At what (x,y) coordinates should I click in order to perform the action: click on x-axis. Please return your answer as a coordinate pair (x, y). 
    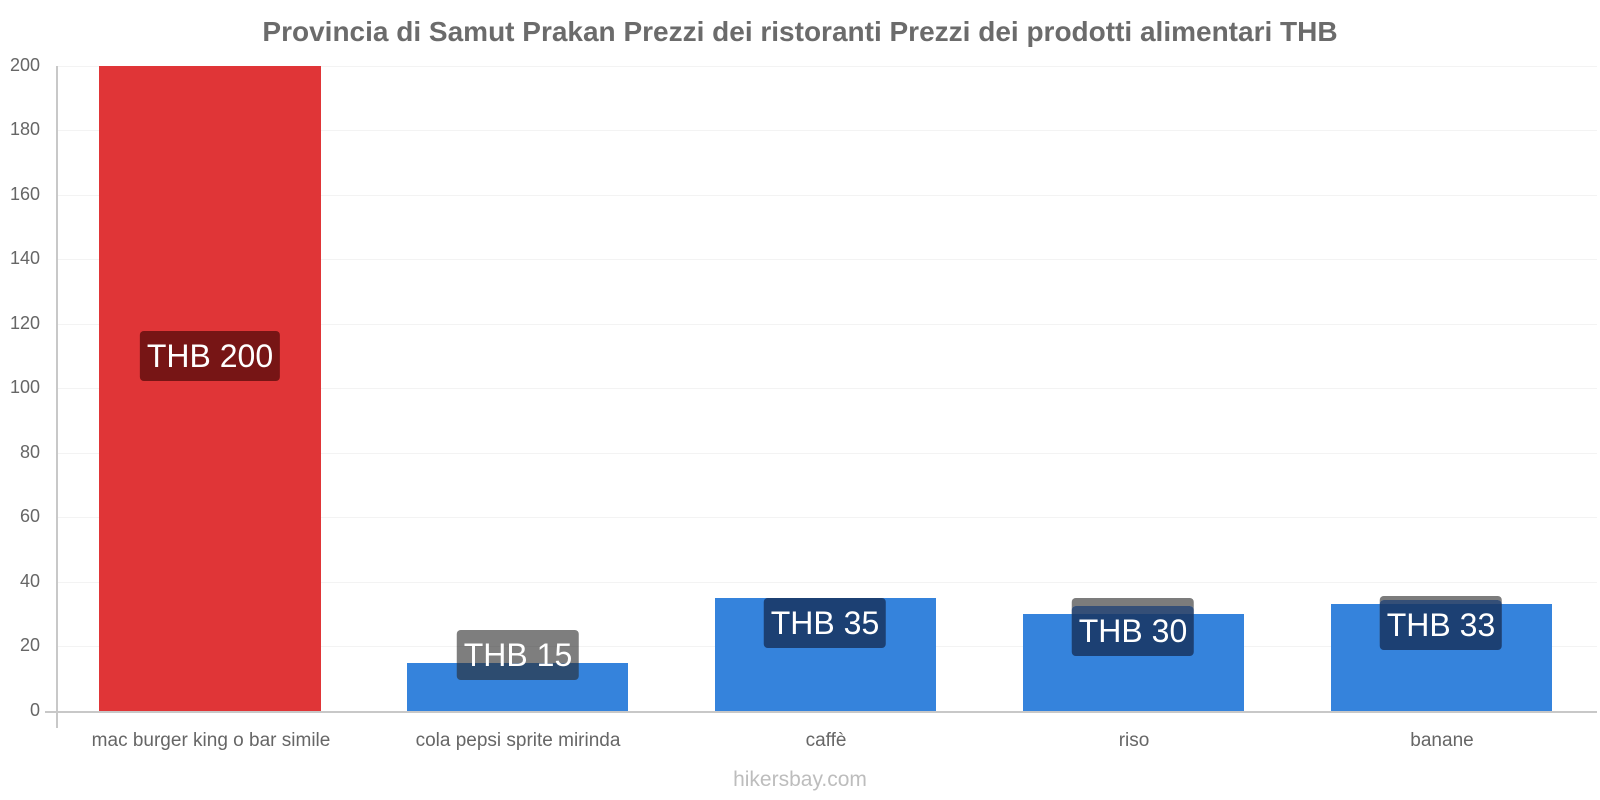
    Looking at the image, I should click on (821, 712).